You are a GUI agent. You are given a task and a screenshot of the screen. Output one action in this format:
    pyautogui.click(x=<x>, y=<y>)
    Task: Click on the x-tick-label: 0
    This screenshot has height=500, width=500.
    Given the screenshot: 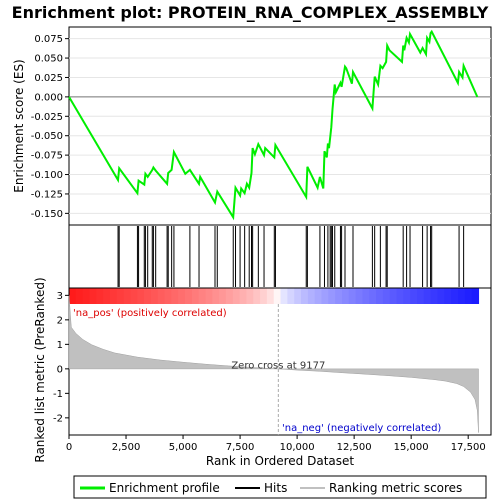 What is the action you would take?
    pyautogui.click(x=69, y=447)
    